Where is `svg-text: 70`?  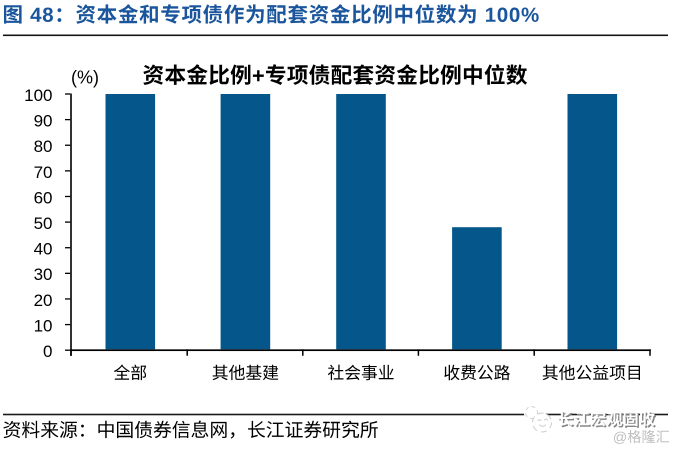
svg-text: 70 is located at coordinates (43, 172).